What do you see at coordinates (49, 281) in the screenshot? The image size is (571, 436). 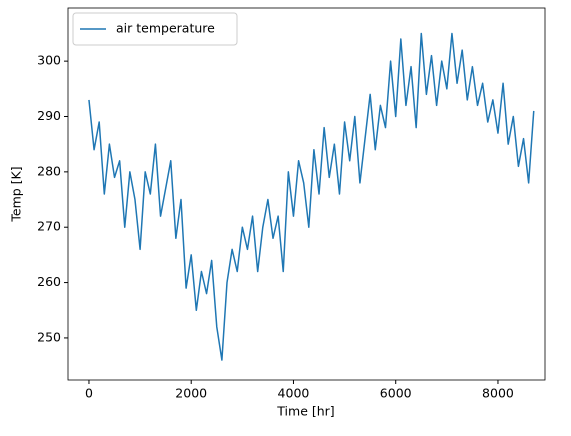 I see `y-tick-label: 260` at bounding box center [49, 281].